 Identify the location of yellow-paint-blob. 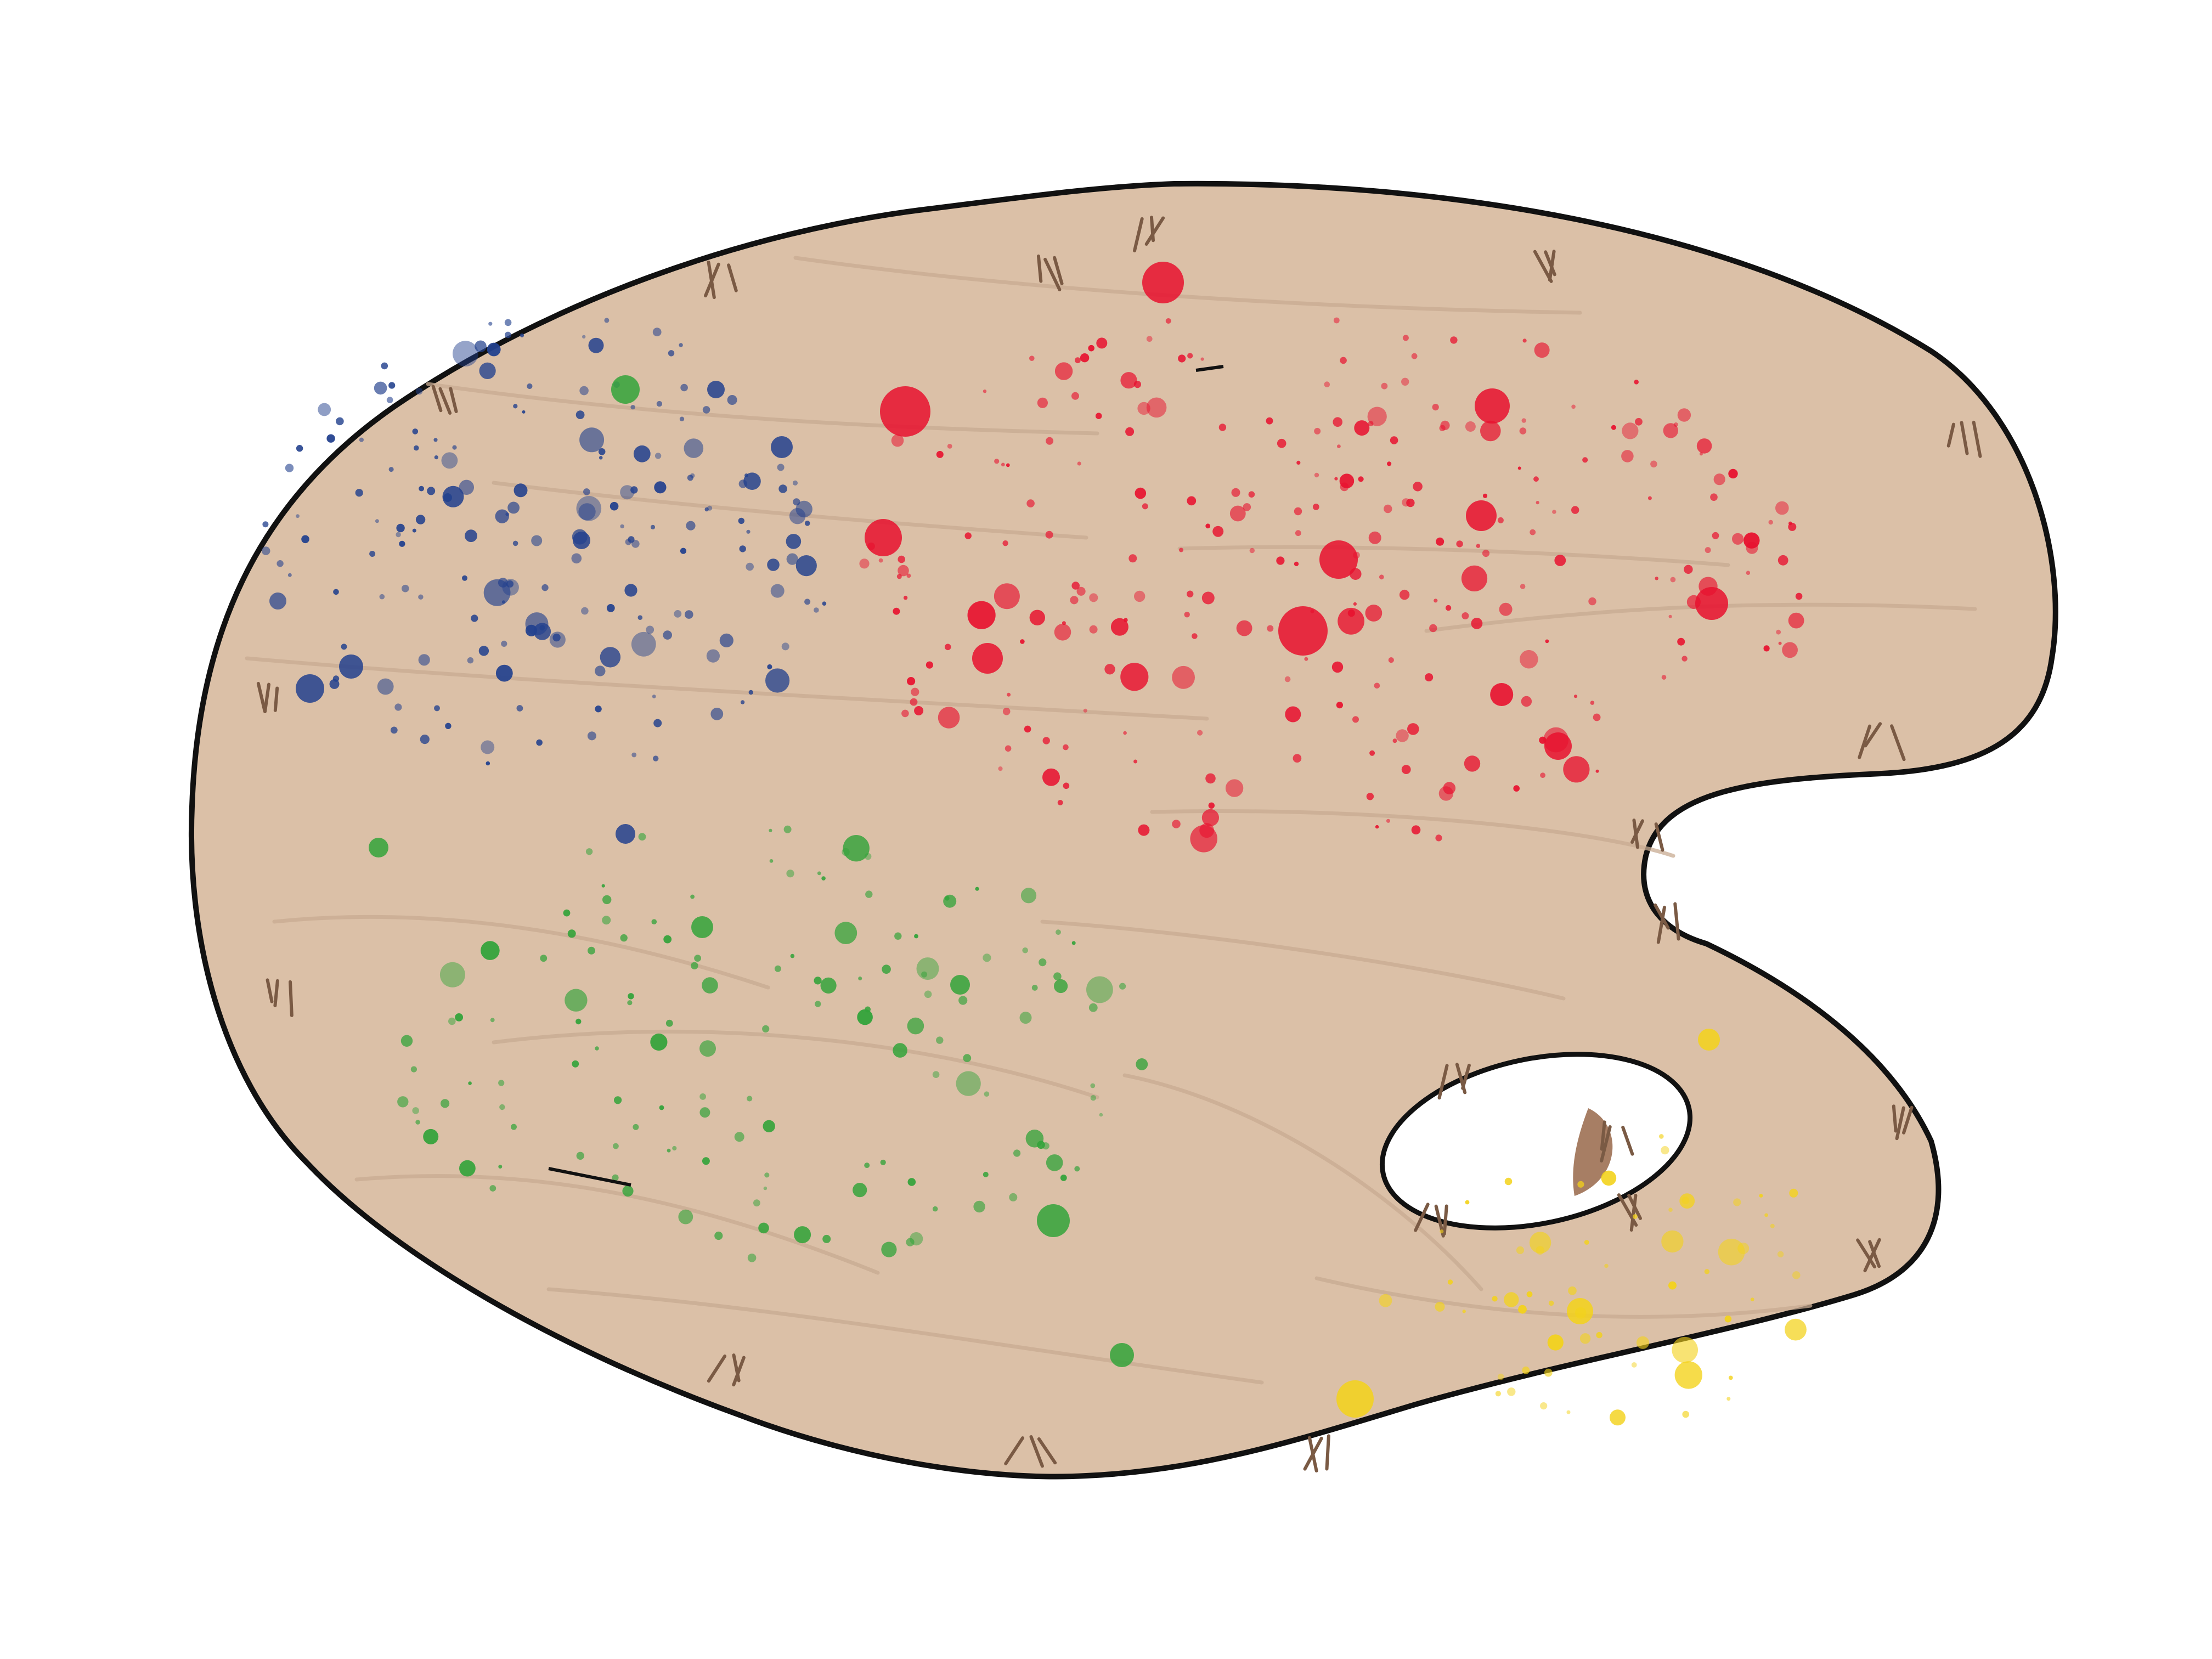
(1355, 1399).